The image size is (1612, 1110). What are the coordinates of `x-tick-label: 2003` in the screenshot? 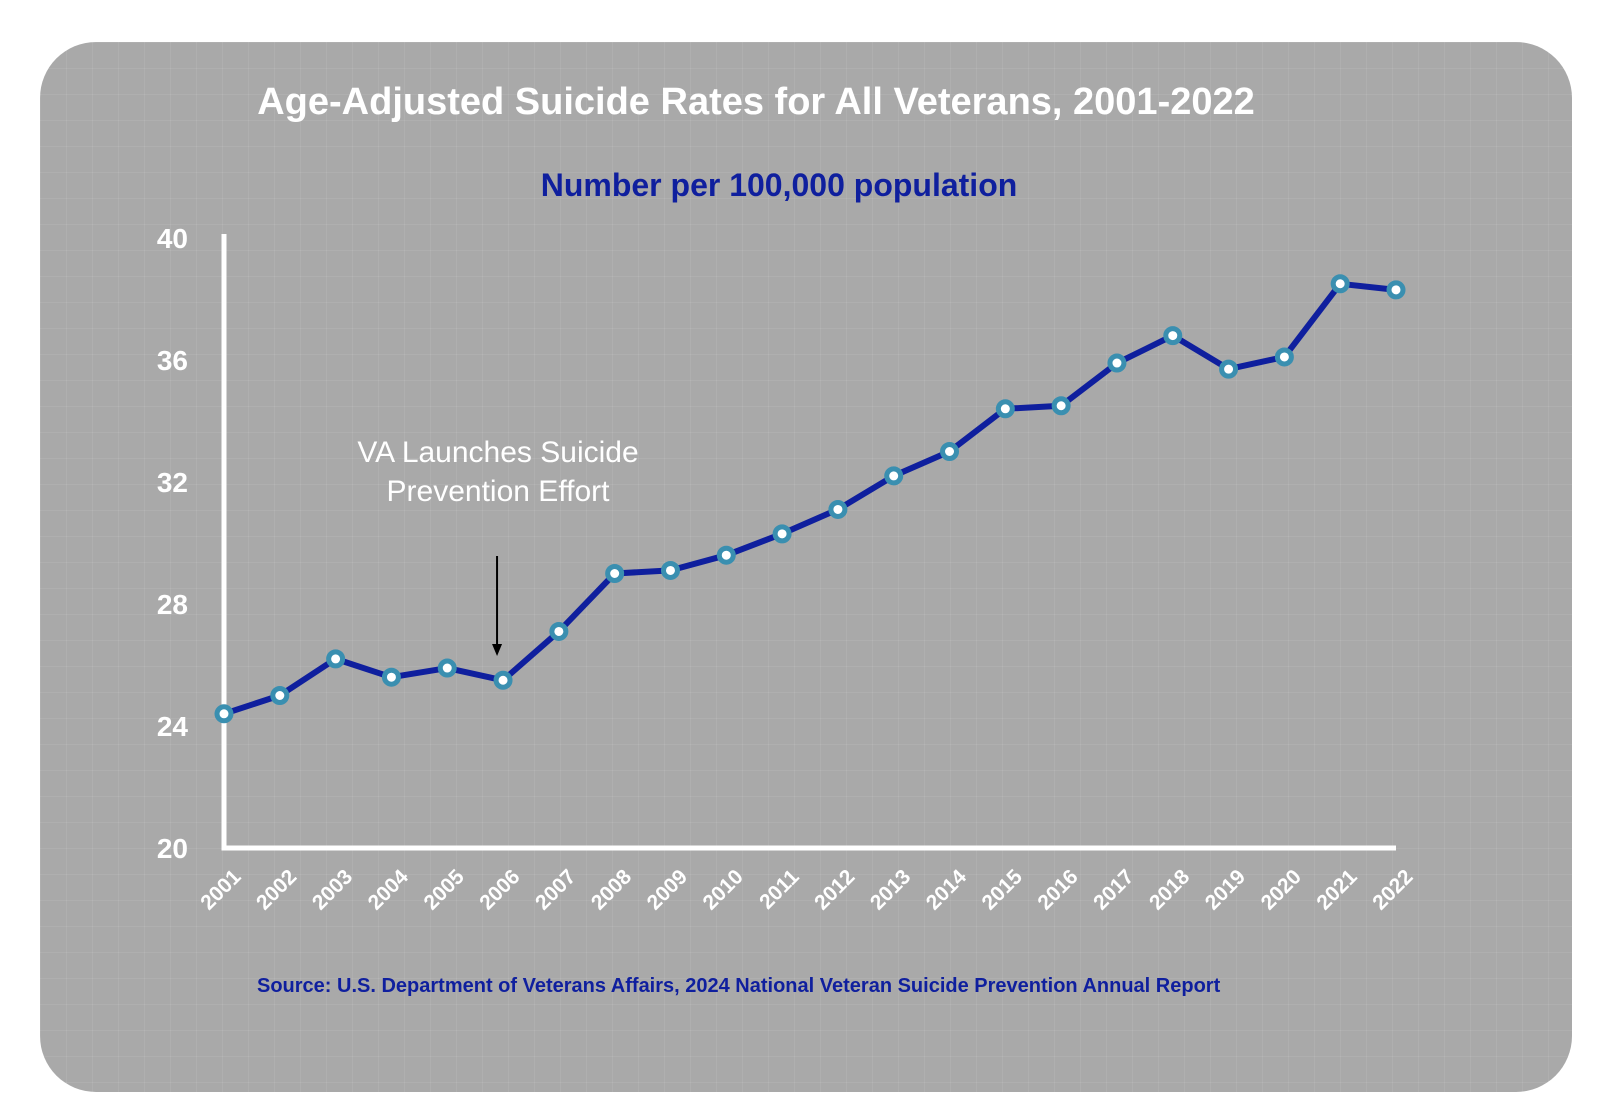 It's located at (332, 889).